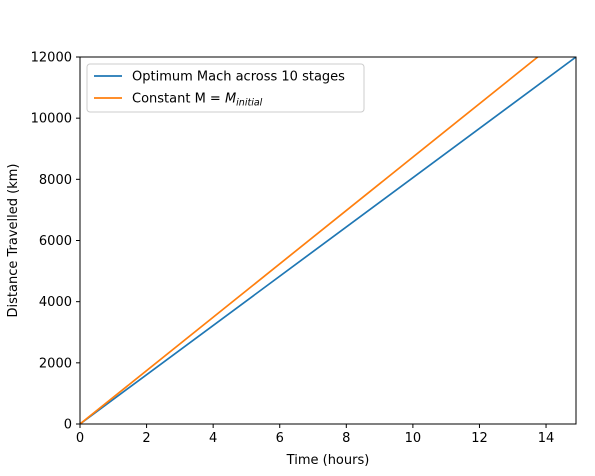 The width and height of the screenshot is (595, 476). What do you see at coordinates (280, 438) in the screenshot?
I see `x-tick-label: 6` at bounding box center [280, 438].